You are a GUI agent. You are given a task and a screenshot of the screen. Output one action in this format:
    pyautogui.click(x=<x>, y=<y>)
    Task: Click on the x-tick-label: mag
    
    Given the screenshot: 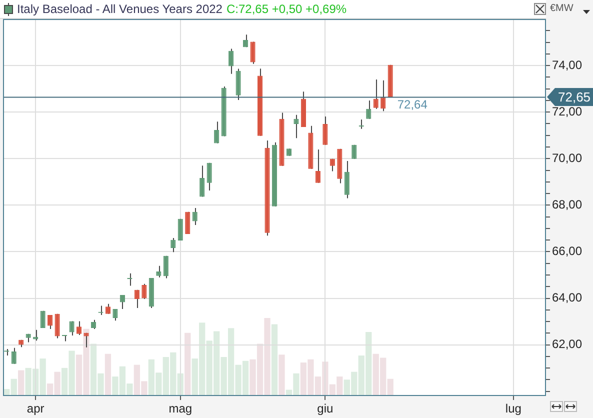 What is the action you would take?
    pyautogui.click(x=180, y=409)
    